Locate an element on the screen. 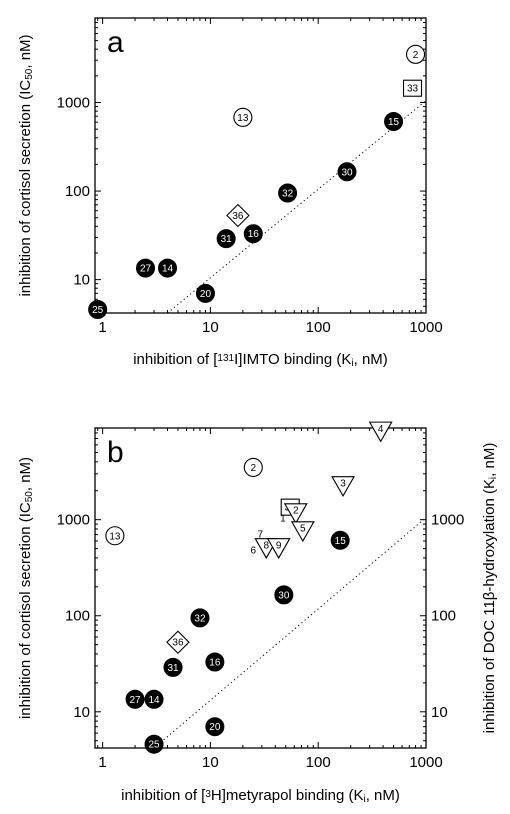 This screenshot has height=814, width=510. y-axis-title-part: inhibition of cortisol secretion (IC is located at coordinates (25, 188).